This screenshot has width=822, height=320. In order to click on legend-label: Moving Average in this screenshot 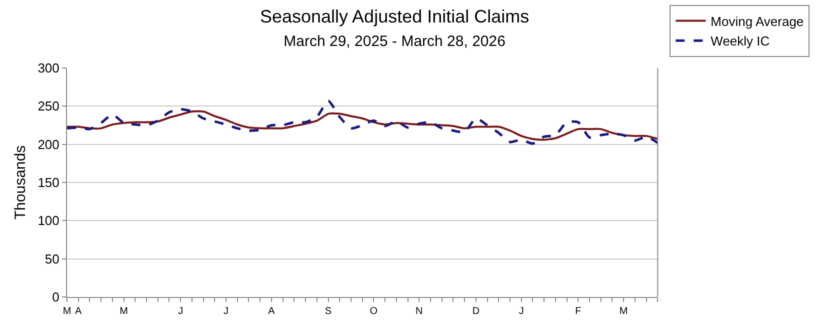, I will do `click(757, 21)`.